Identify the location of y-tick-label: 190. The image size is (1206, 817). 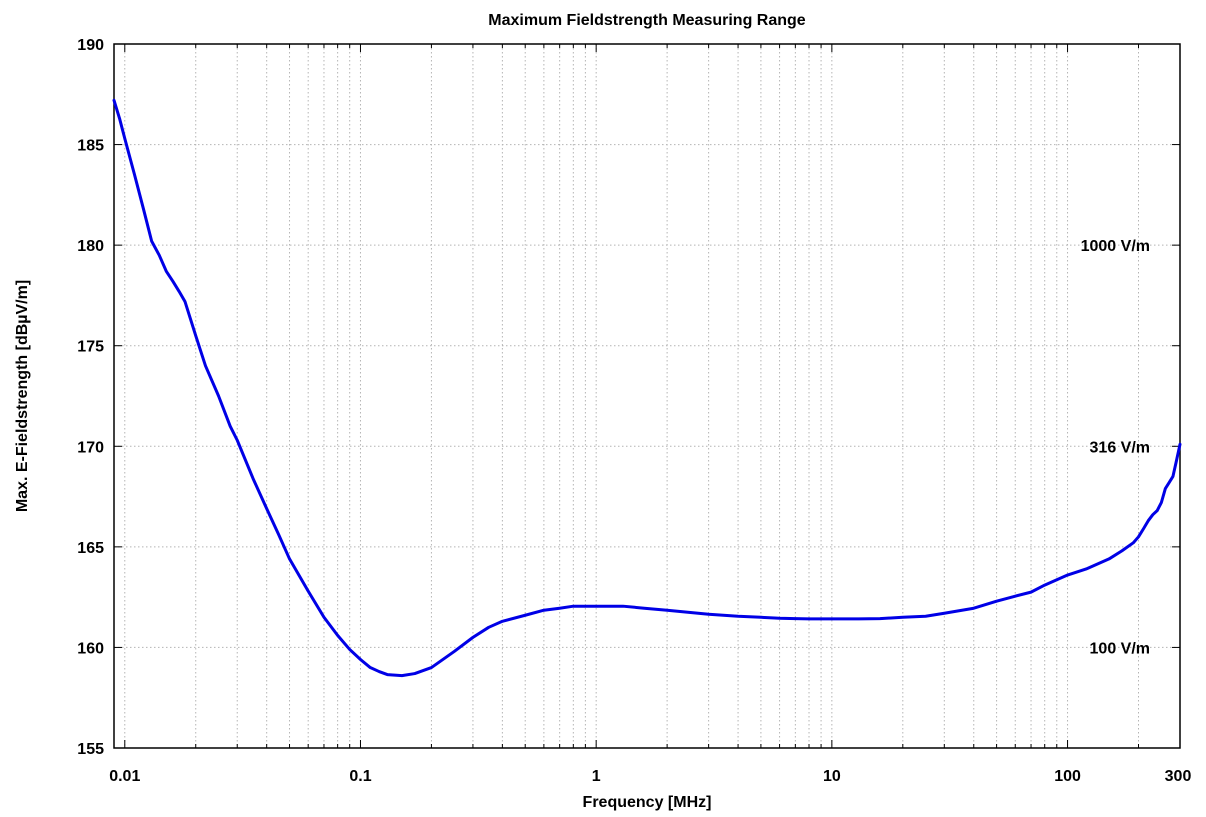
(90, 45).